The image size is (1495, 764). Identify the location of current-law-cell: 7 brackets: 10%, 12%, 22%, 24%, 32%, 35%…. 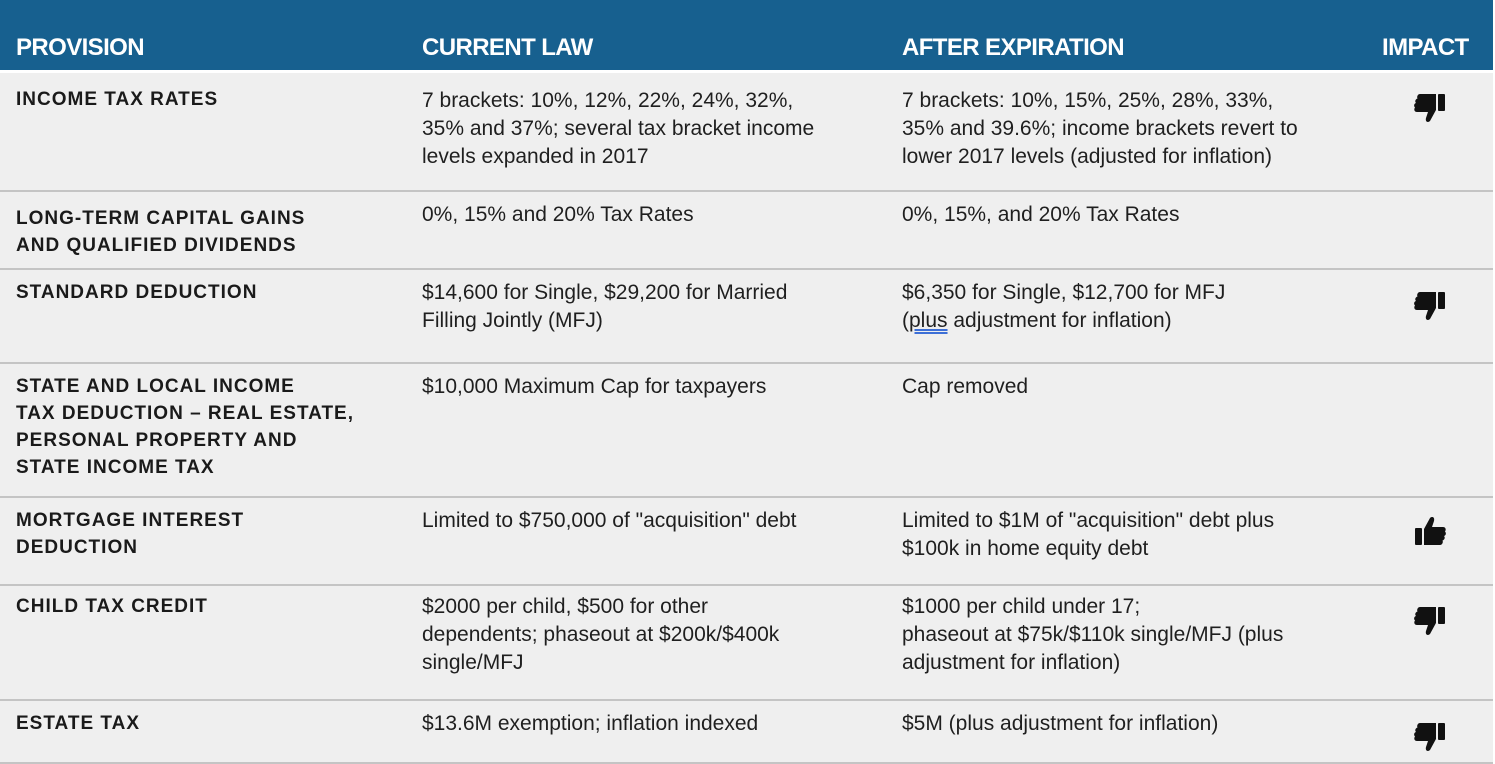
(618, 128).